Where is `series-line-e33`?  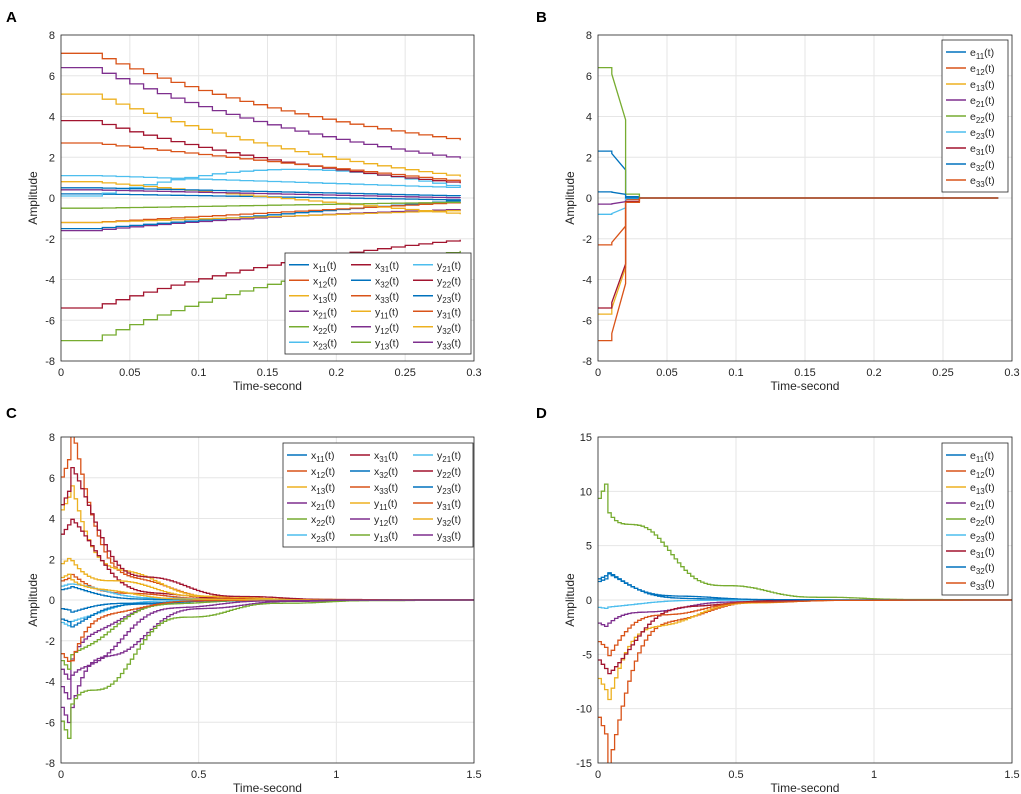 series-line-e33 is located at coordinates (798, 269).